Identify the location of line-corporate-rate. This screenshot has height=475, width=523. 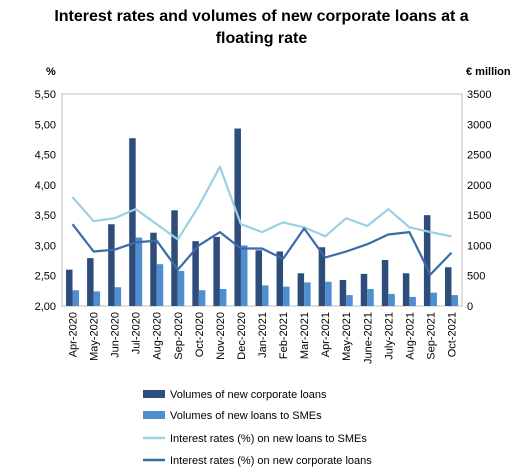
(262, 249).